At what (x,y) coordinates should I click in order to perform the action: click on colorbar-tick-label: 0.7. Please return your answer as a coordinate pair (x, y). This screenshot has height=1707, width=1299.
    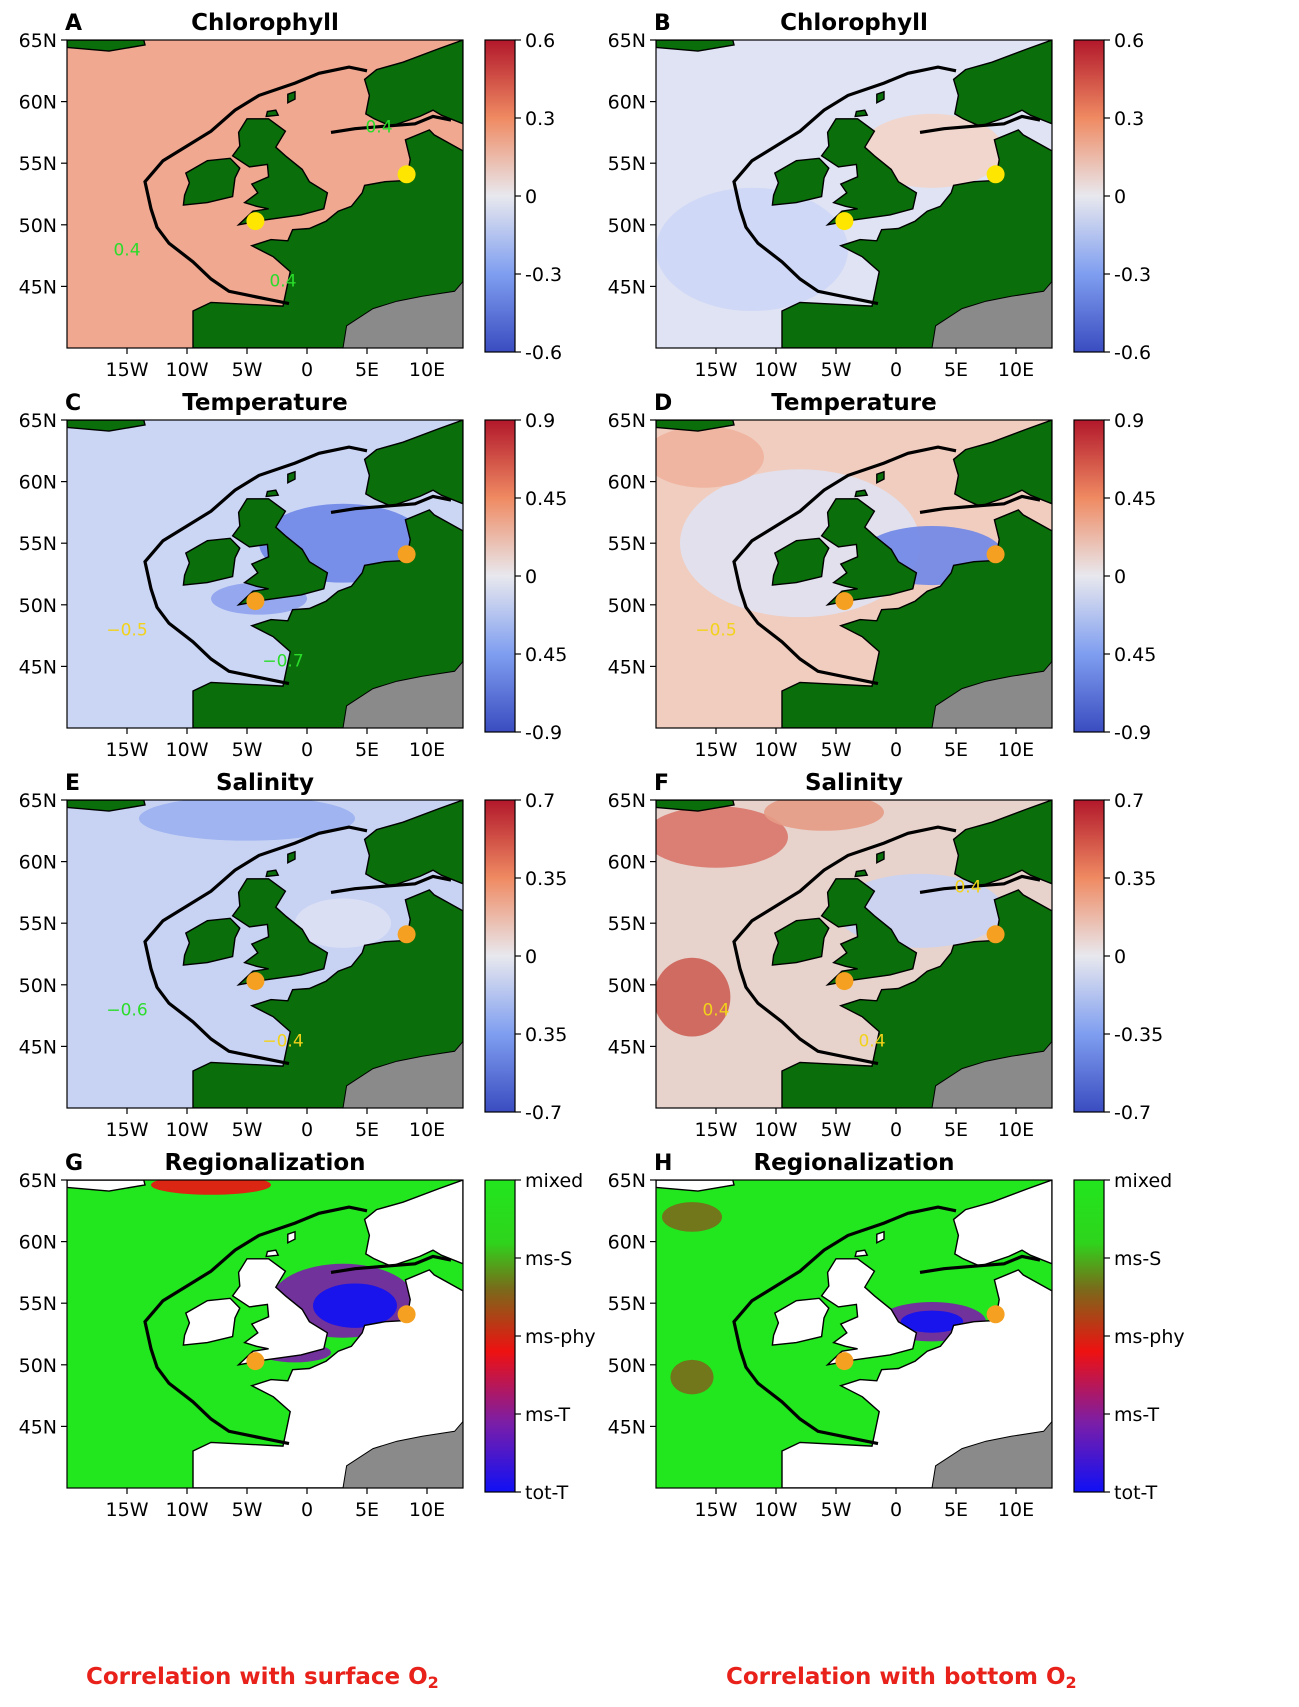
    Looking at the image, I should click on (1129, 801).